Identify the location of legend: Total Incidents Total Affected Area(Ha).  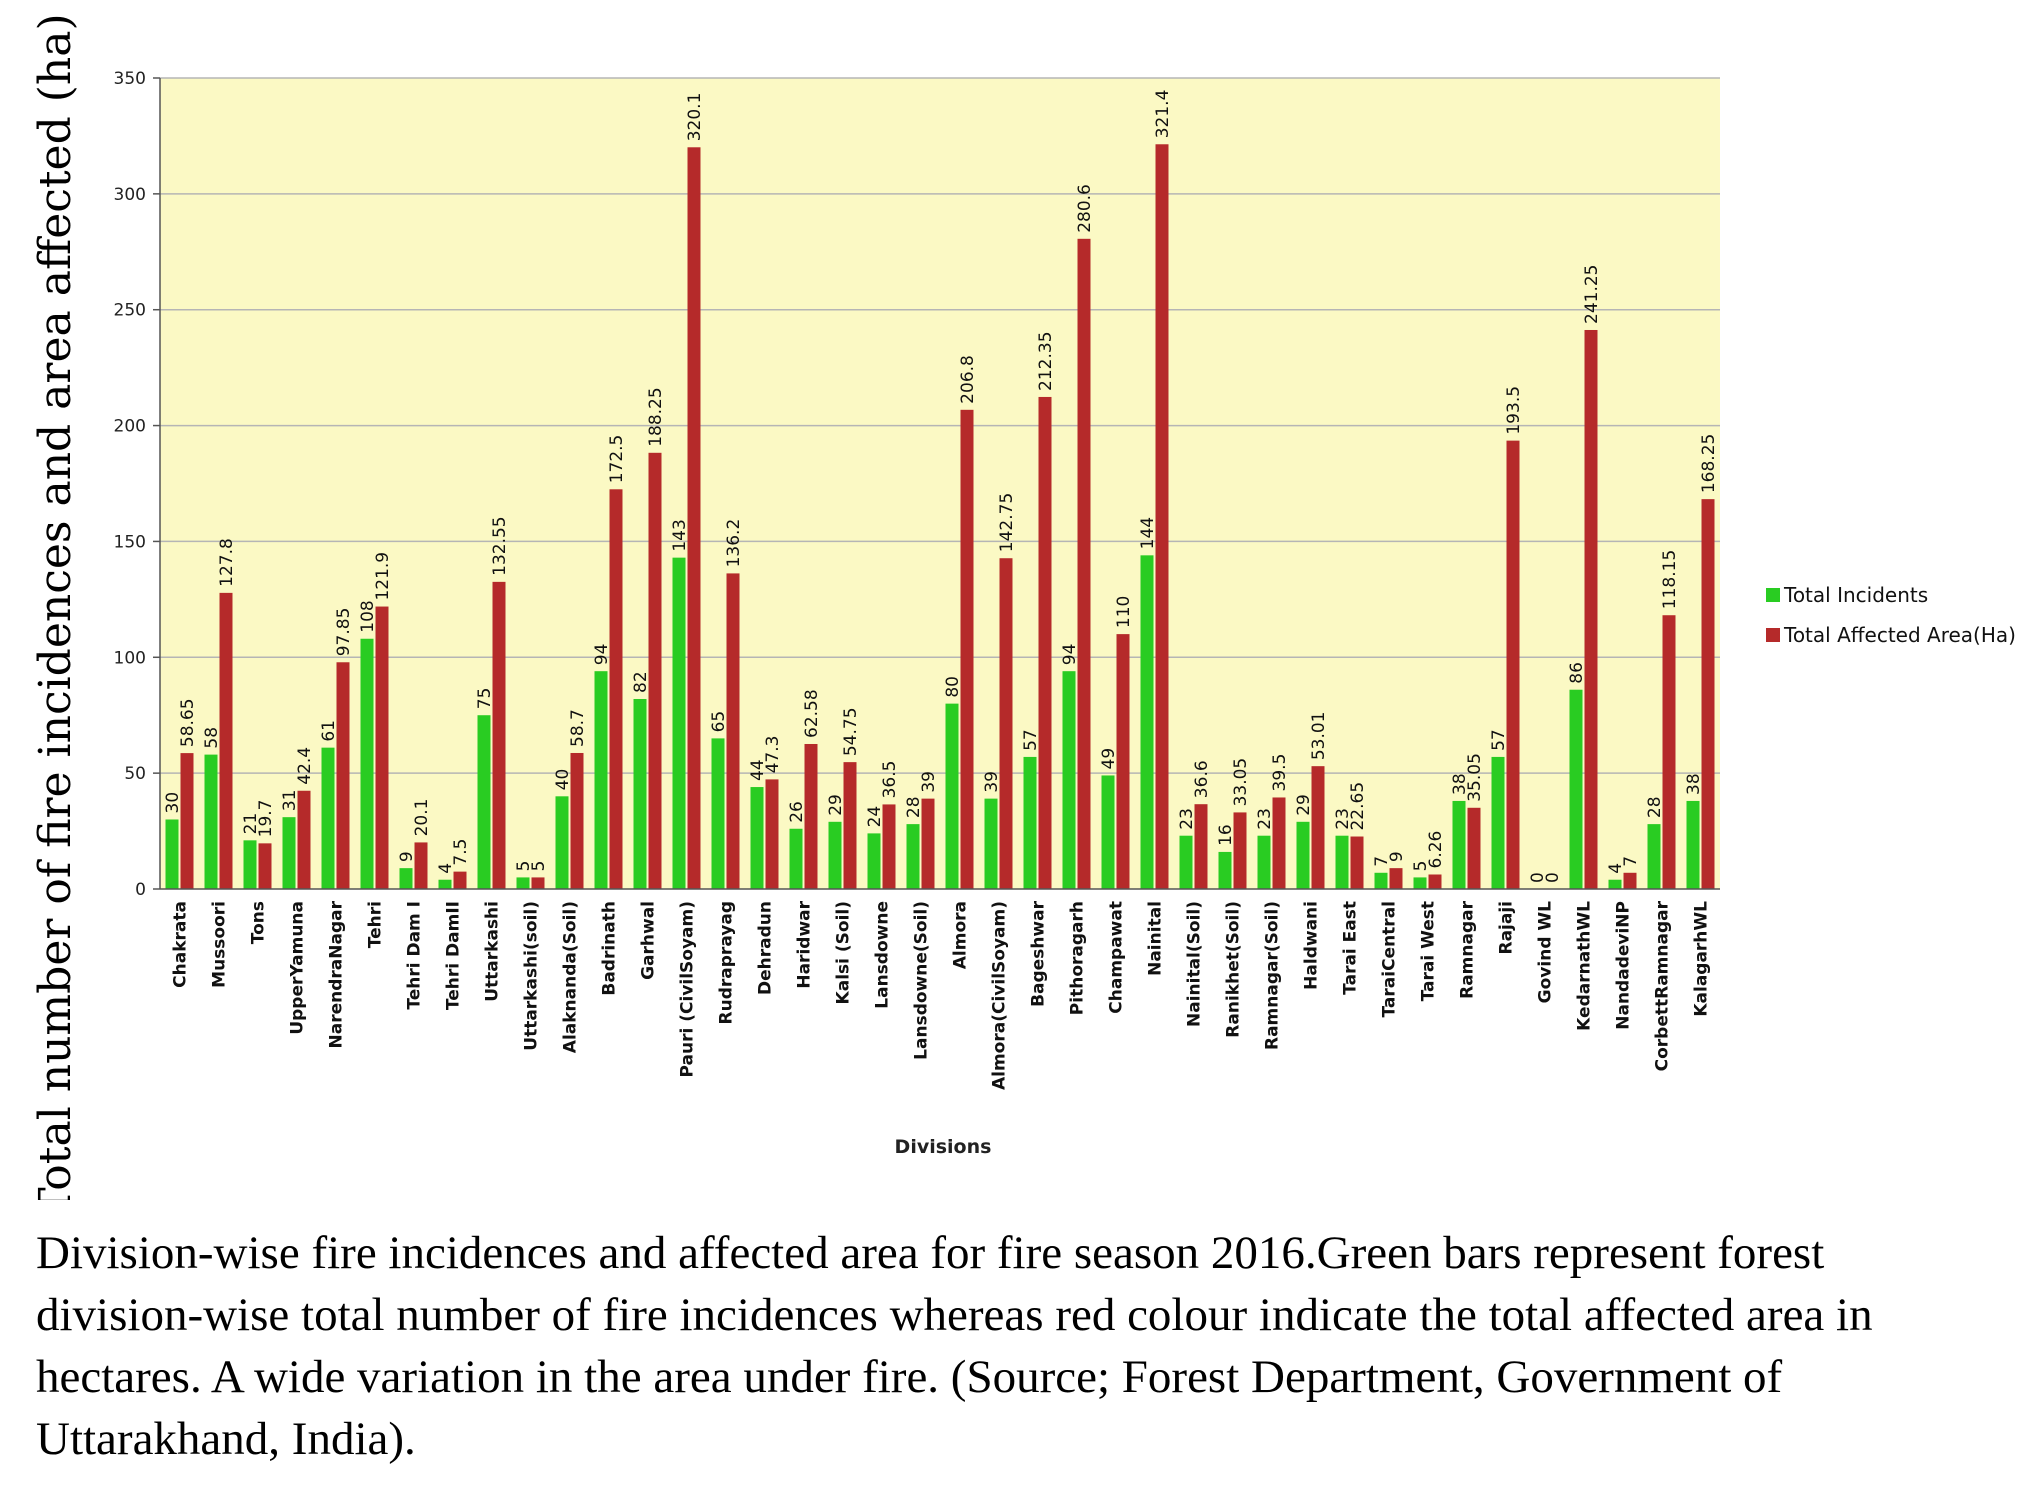
(1891, 615).